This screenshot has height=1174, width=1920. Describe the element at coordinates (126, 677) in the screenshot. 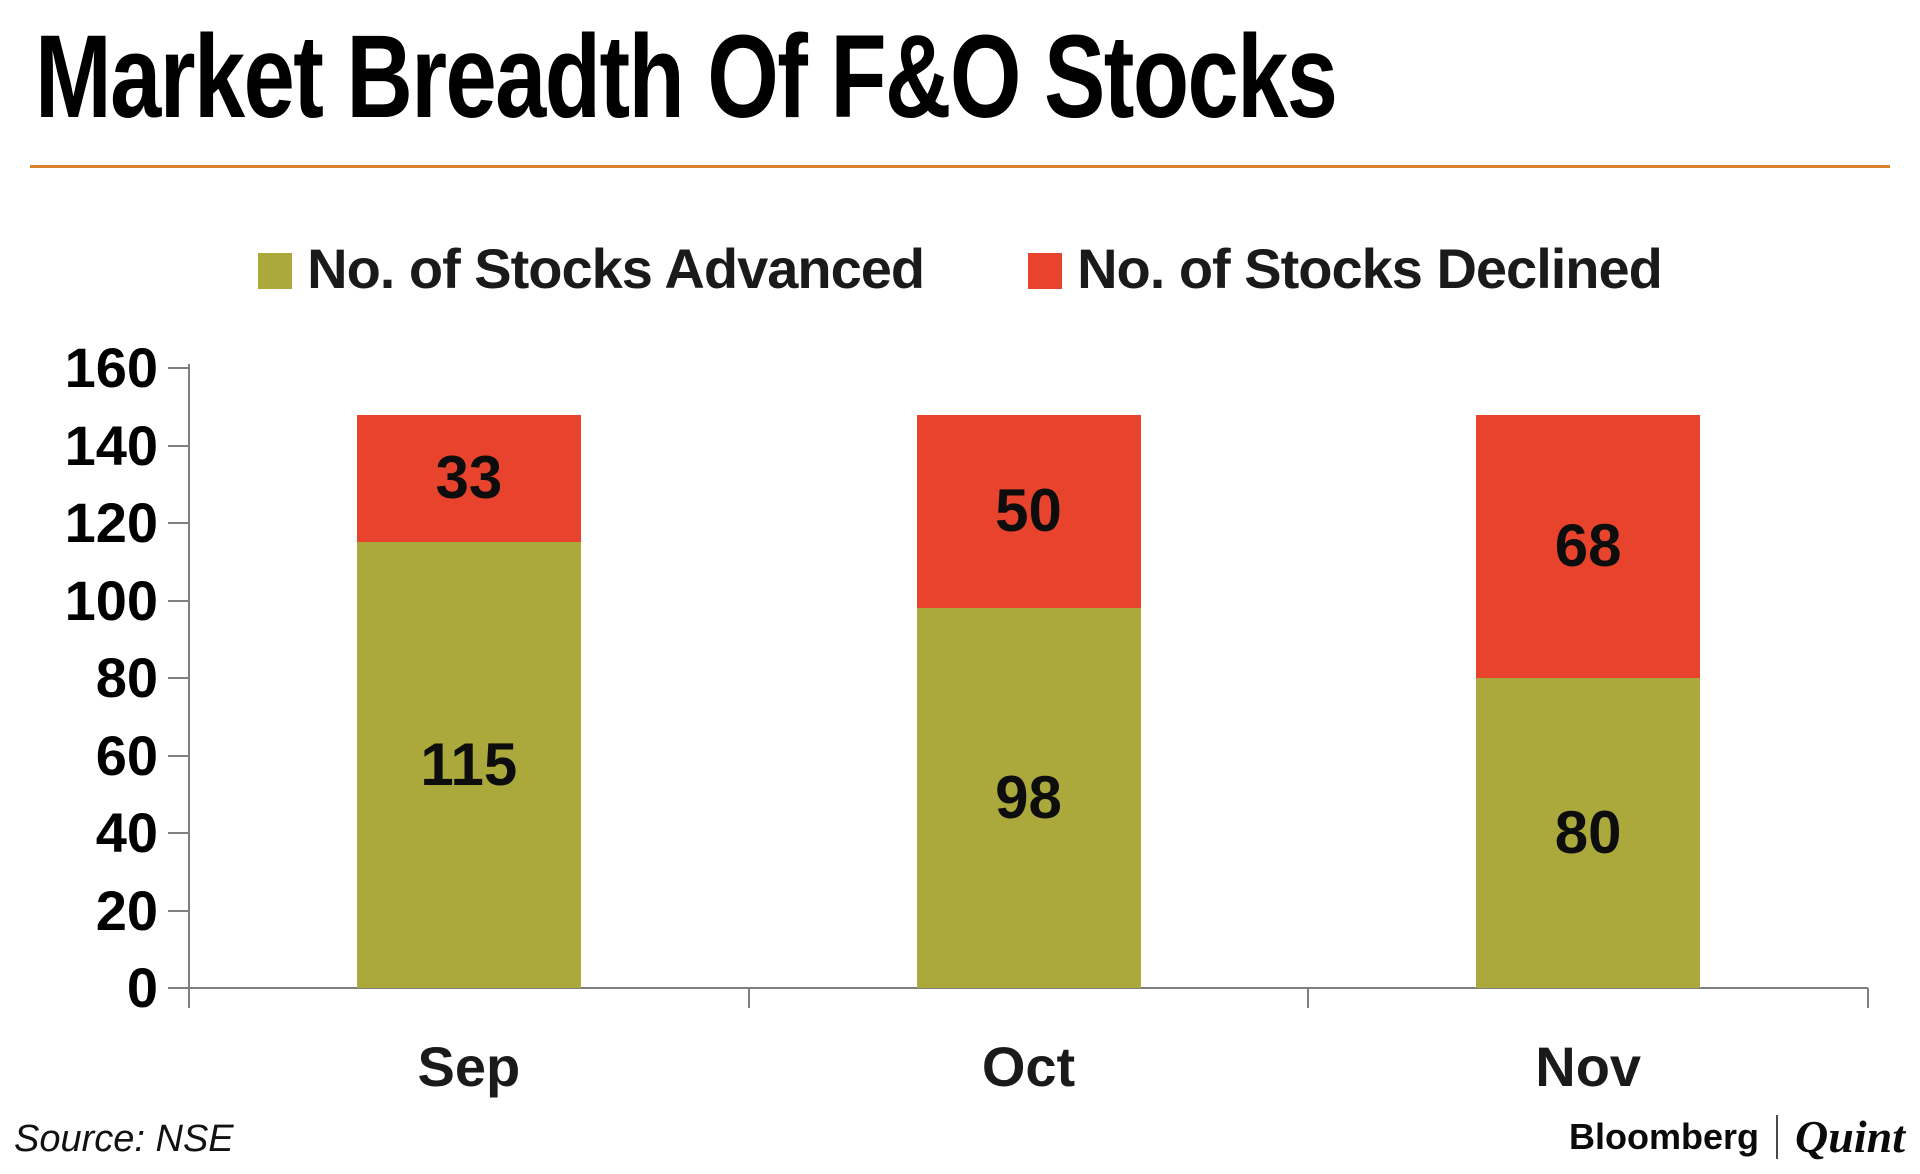

I see `y-axis-tick-label: 80` at that location.